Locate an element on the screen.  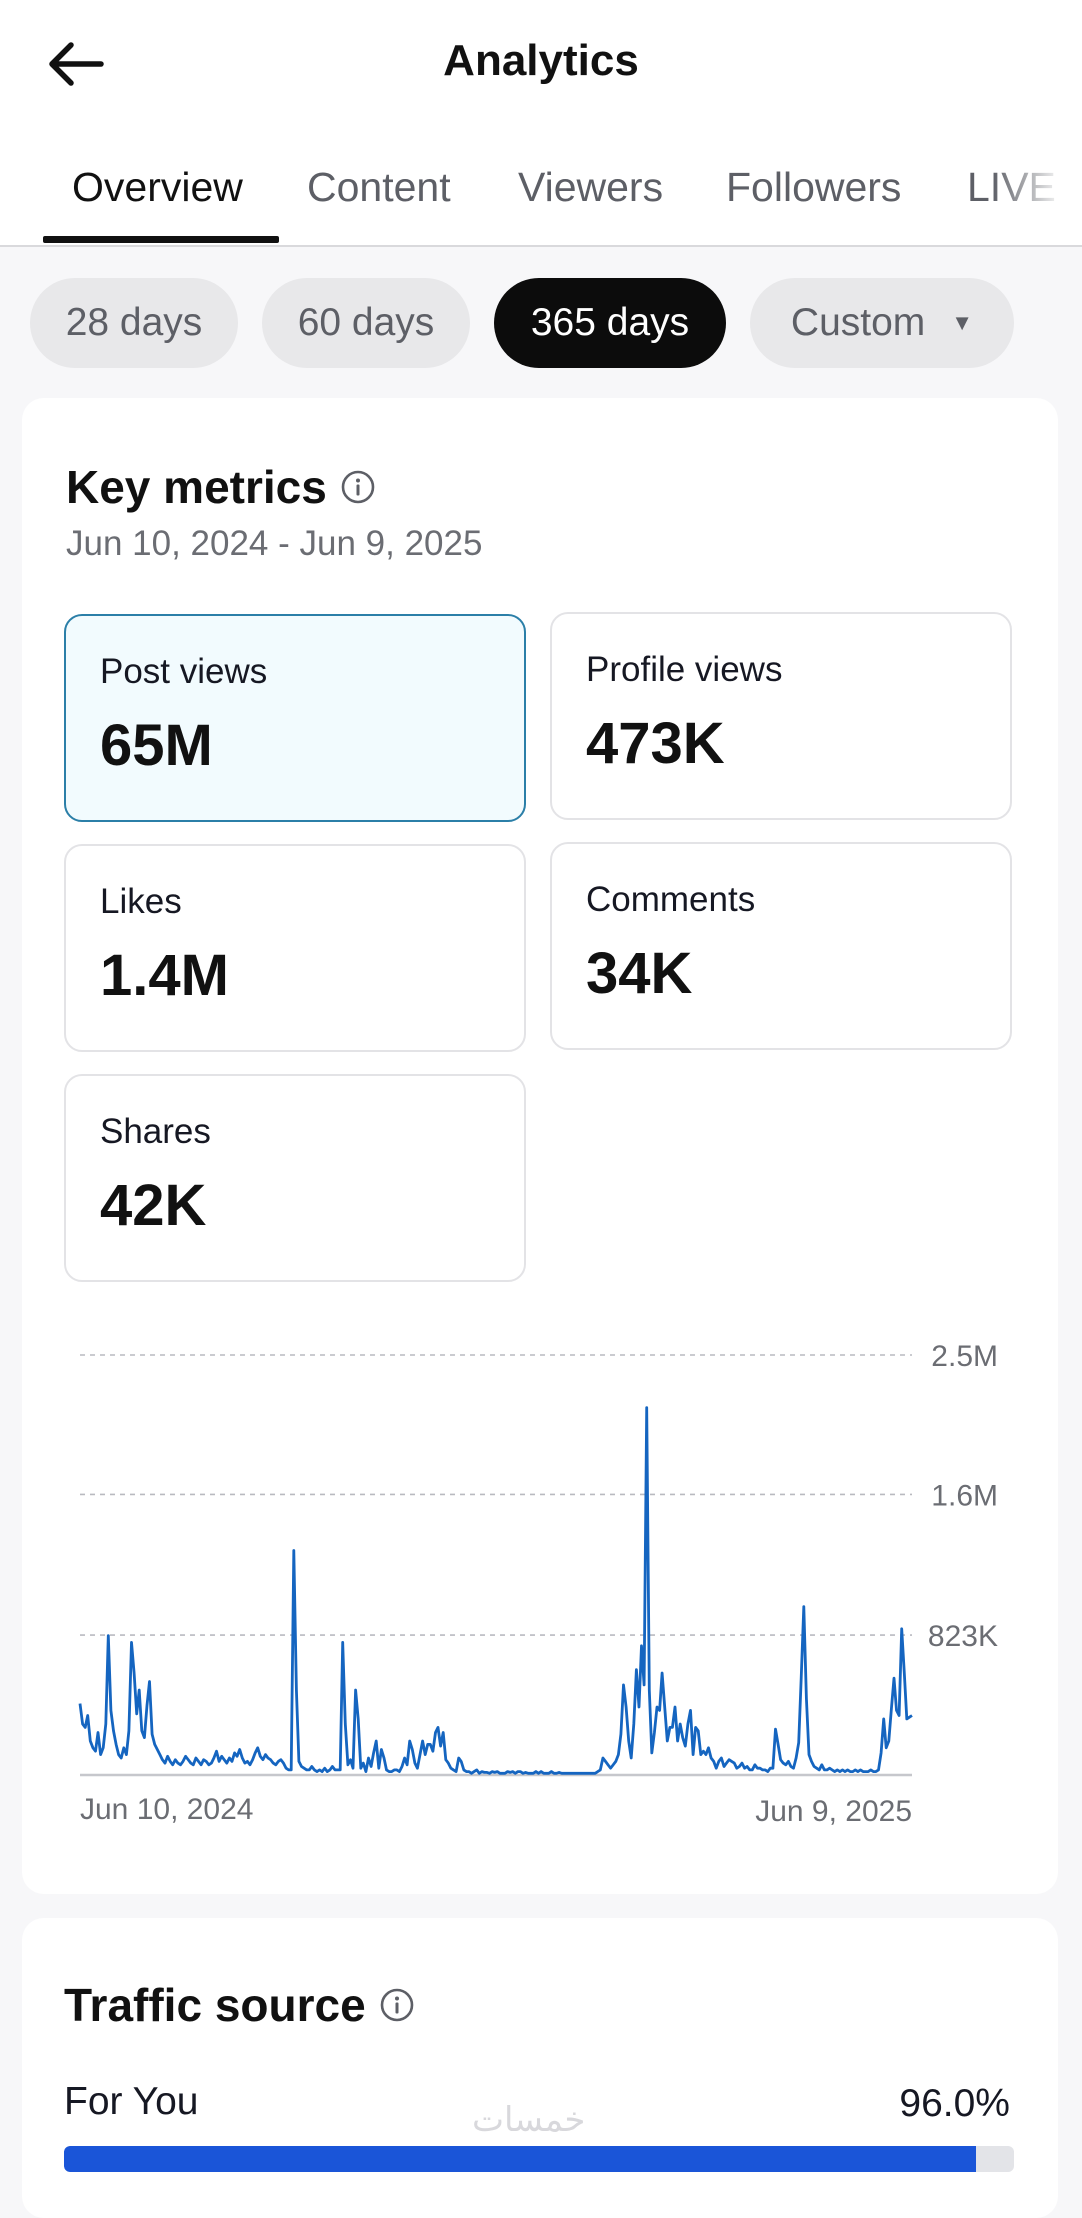
range-chip-label: 365 days is located at coordinates (610, 322).